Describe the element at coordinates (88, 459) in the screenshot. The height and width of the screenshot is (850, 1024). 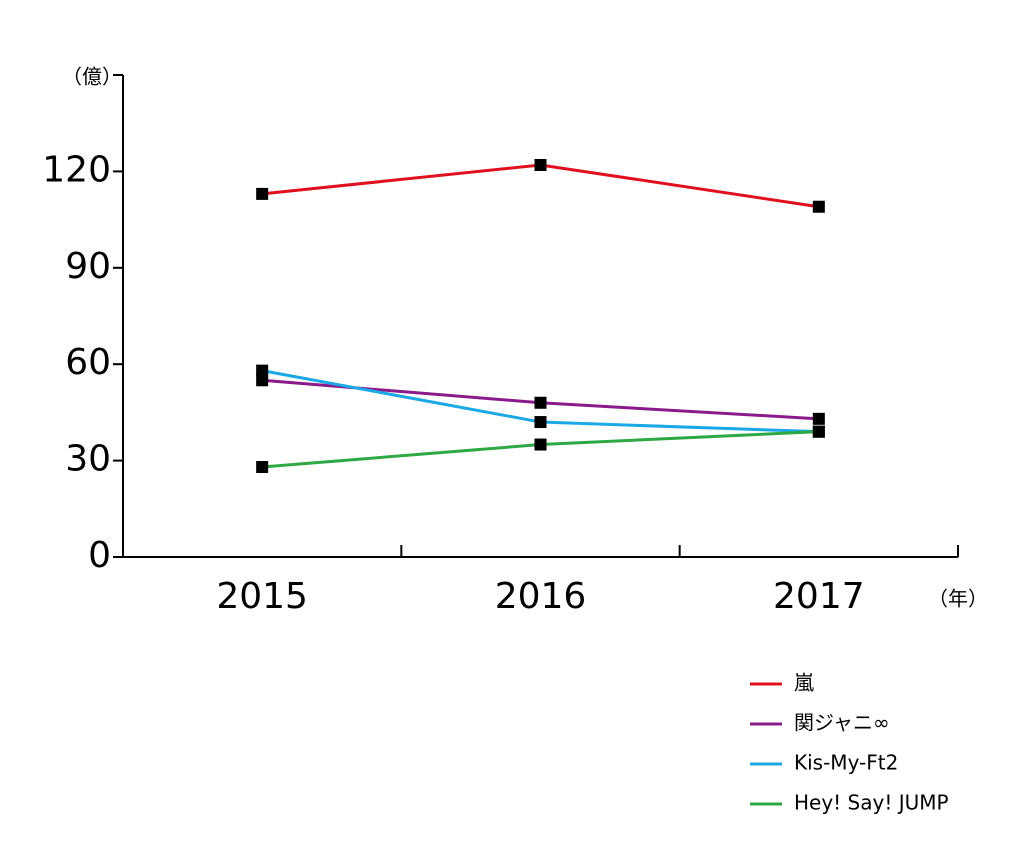
I see `y-tick-label: 30` at that location.